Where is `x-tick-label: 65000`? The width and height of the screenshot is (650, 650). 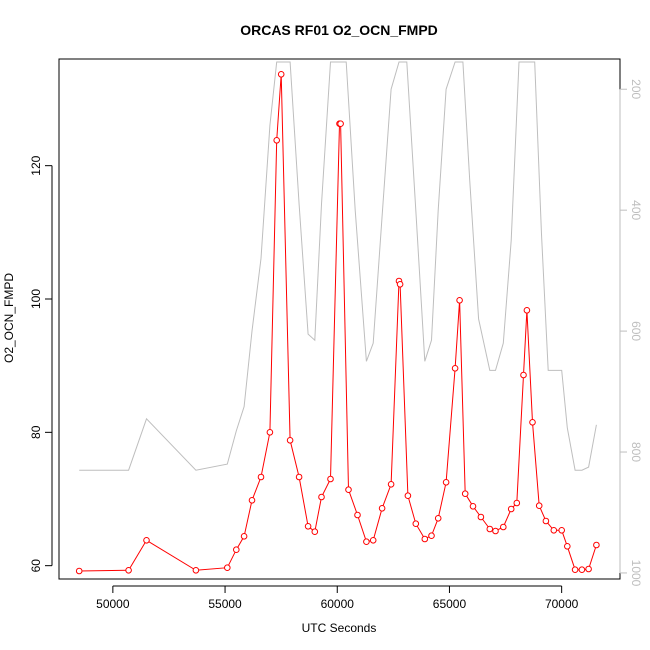 x-tick-label: 65000 is located at coordinates (450, 604).